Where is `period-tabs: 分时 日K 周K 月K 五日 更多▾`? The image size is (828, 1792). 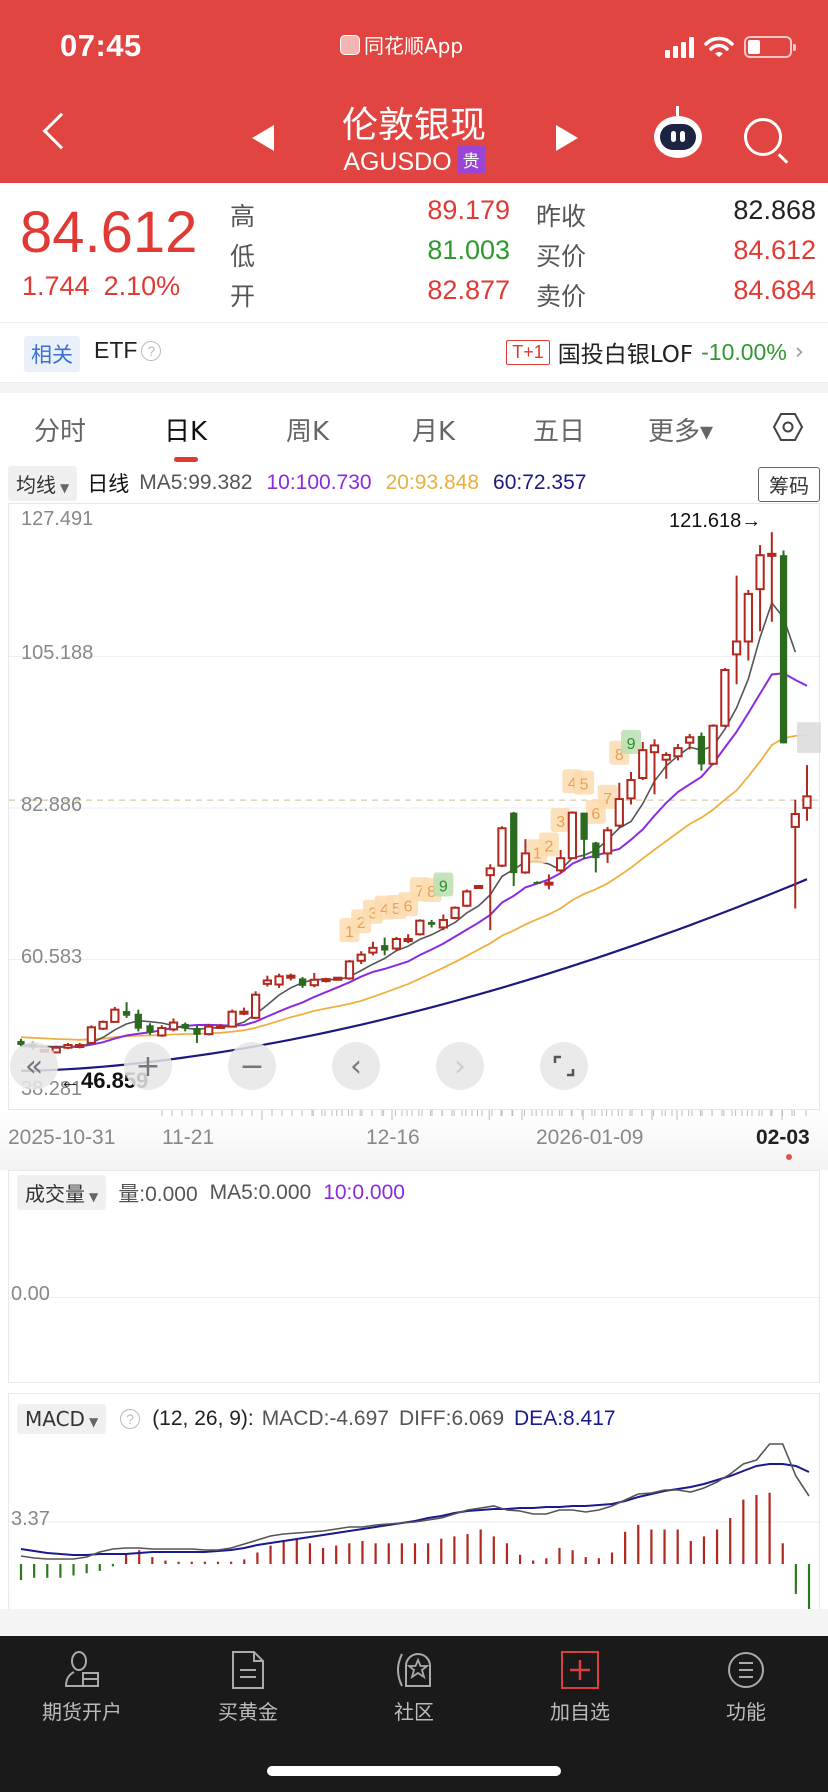
period-tabs: 分时 日K 周K 月K 五日 更多▾ is located at coordinates (414, 429).